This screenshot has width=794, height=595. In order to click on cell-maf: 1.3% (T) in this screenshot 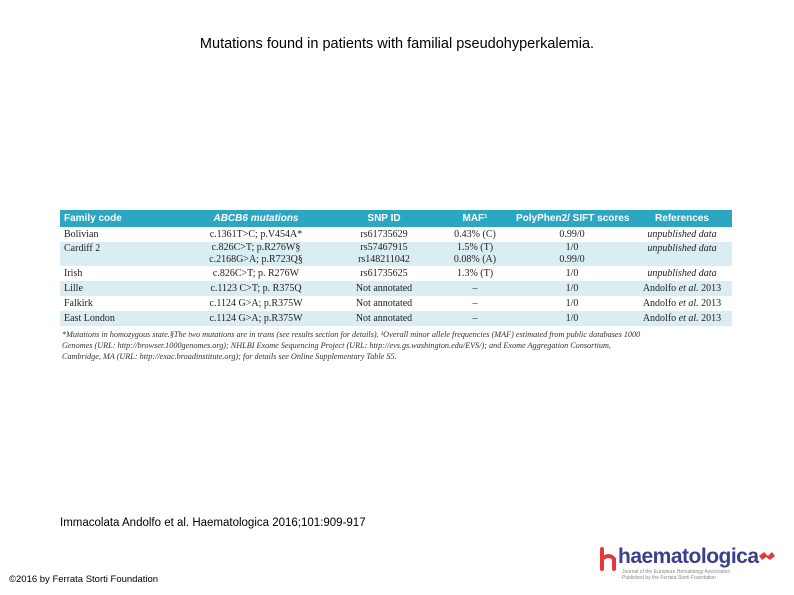, I will do `click(475, 273)`.